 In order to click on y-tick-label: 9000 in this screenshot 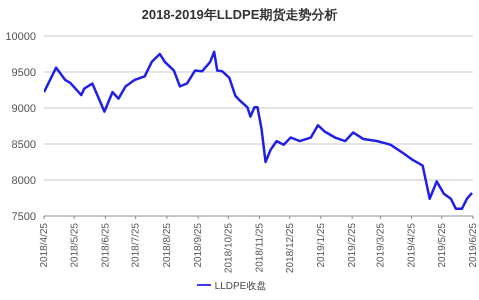, I will do `click(24, 108)`.